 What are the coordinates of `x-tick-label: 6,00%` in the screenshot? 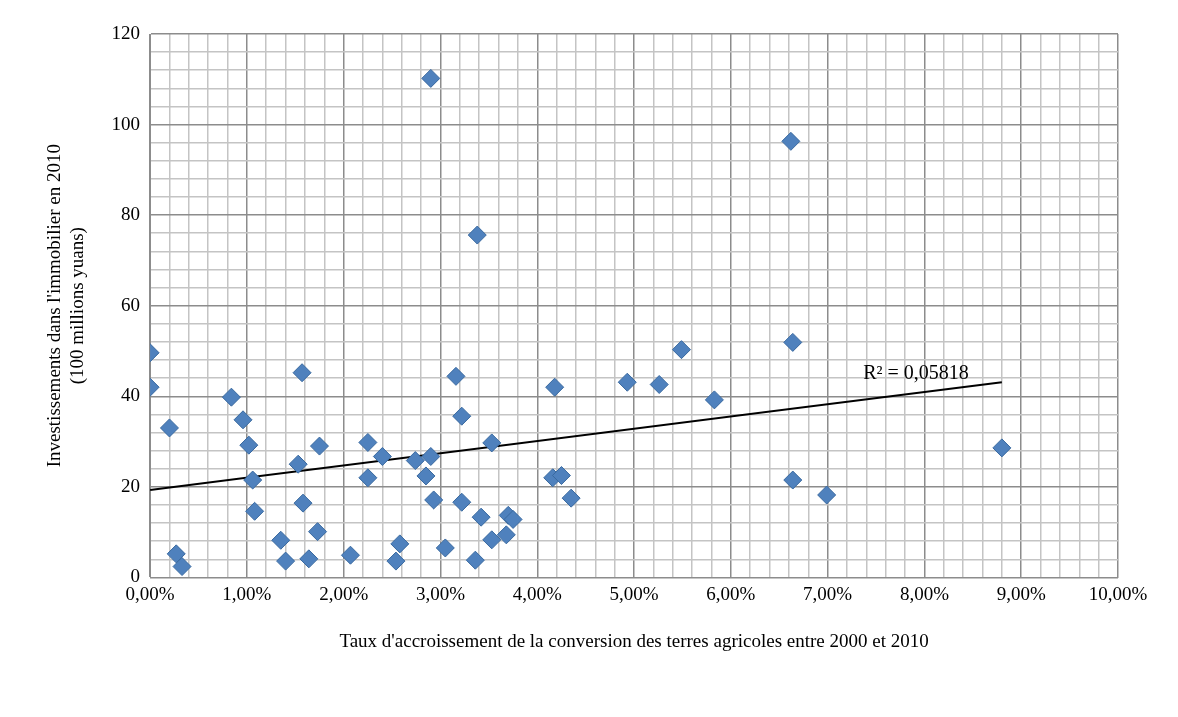 It's located at (731, 593).